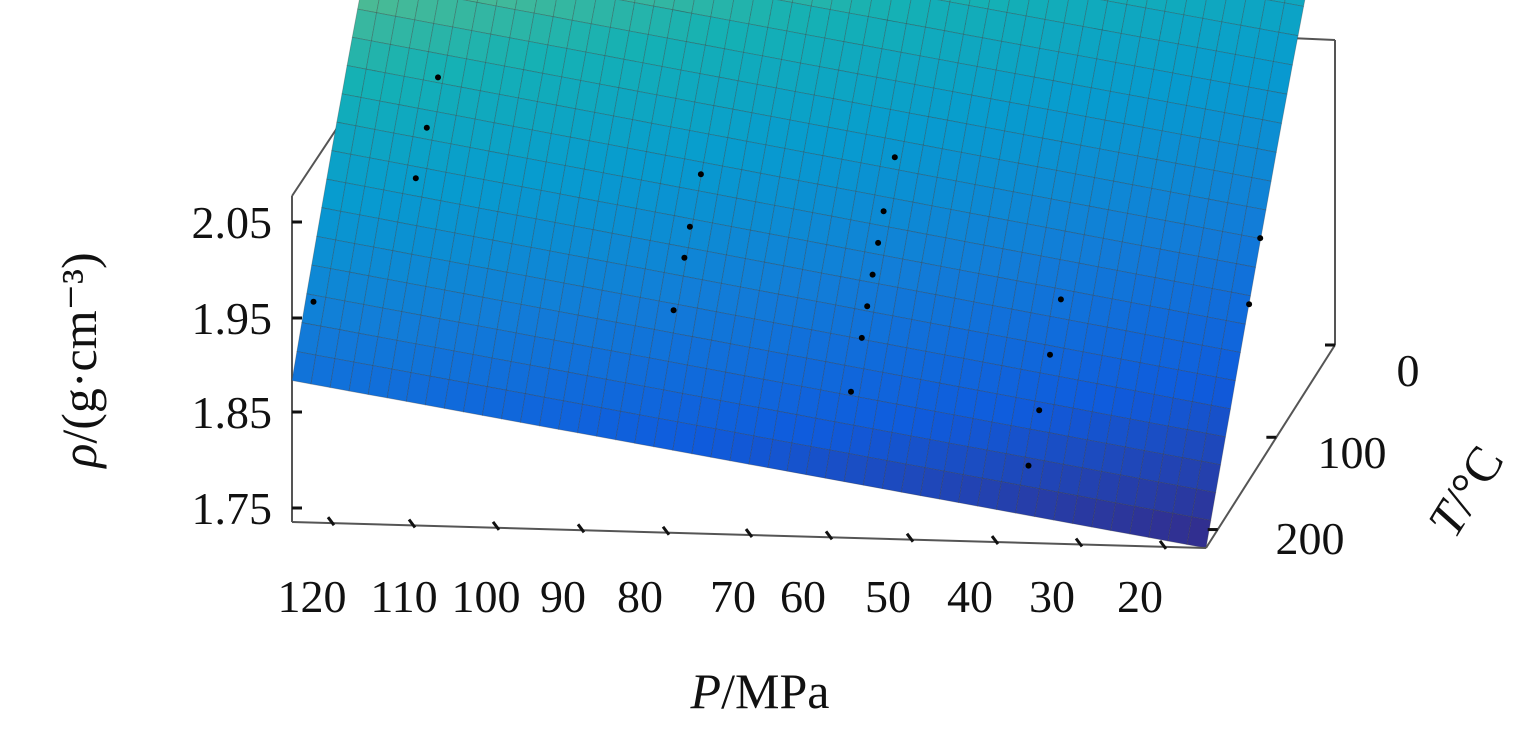 This screenshot has height=734, width=1536. What do you see at coordinates (1270, 446) in the screenshot?
I see `y-axis-line` at bounding box center [1270, 446].